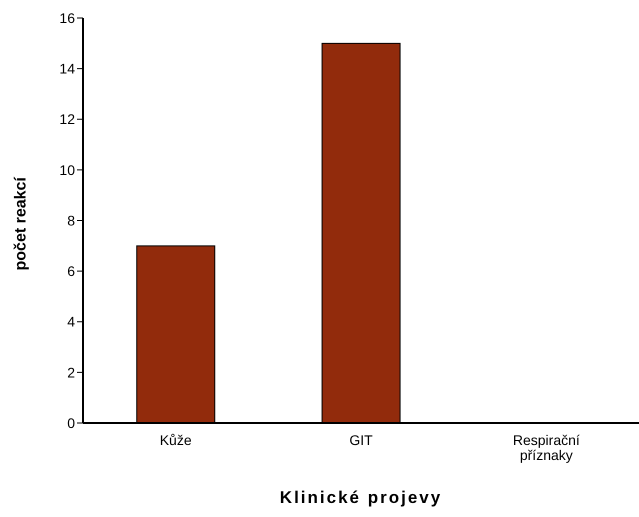  What do you see at coordinates (71, 372) in the screenshot?
I see `y-tick-label: 2` at bounding box center [71, 372].